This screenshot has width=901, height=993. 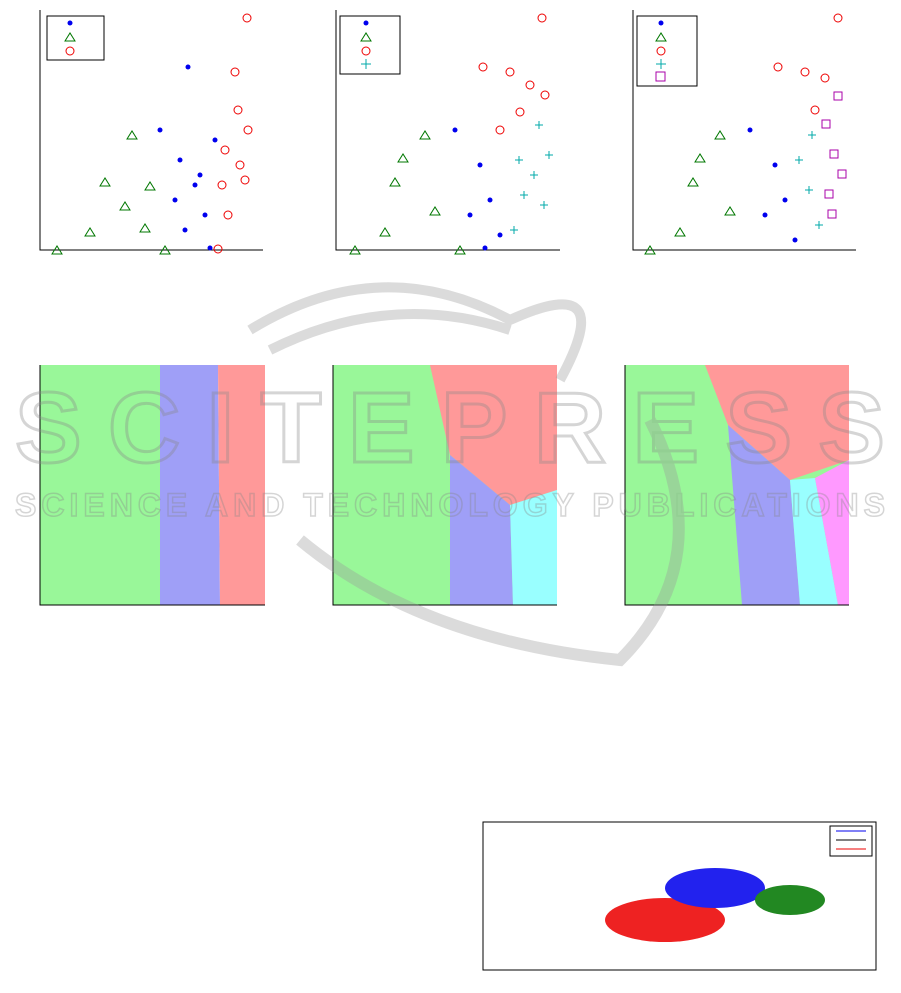 I want to click on figure-mid-right, so click(x=736, y=485).